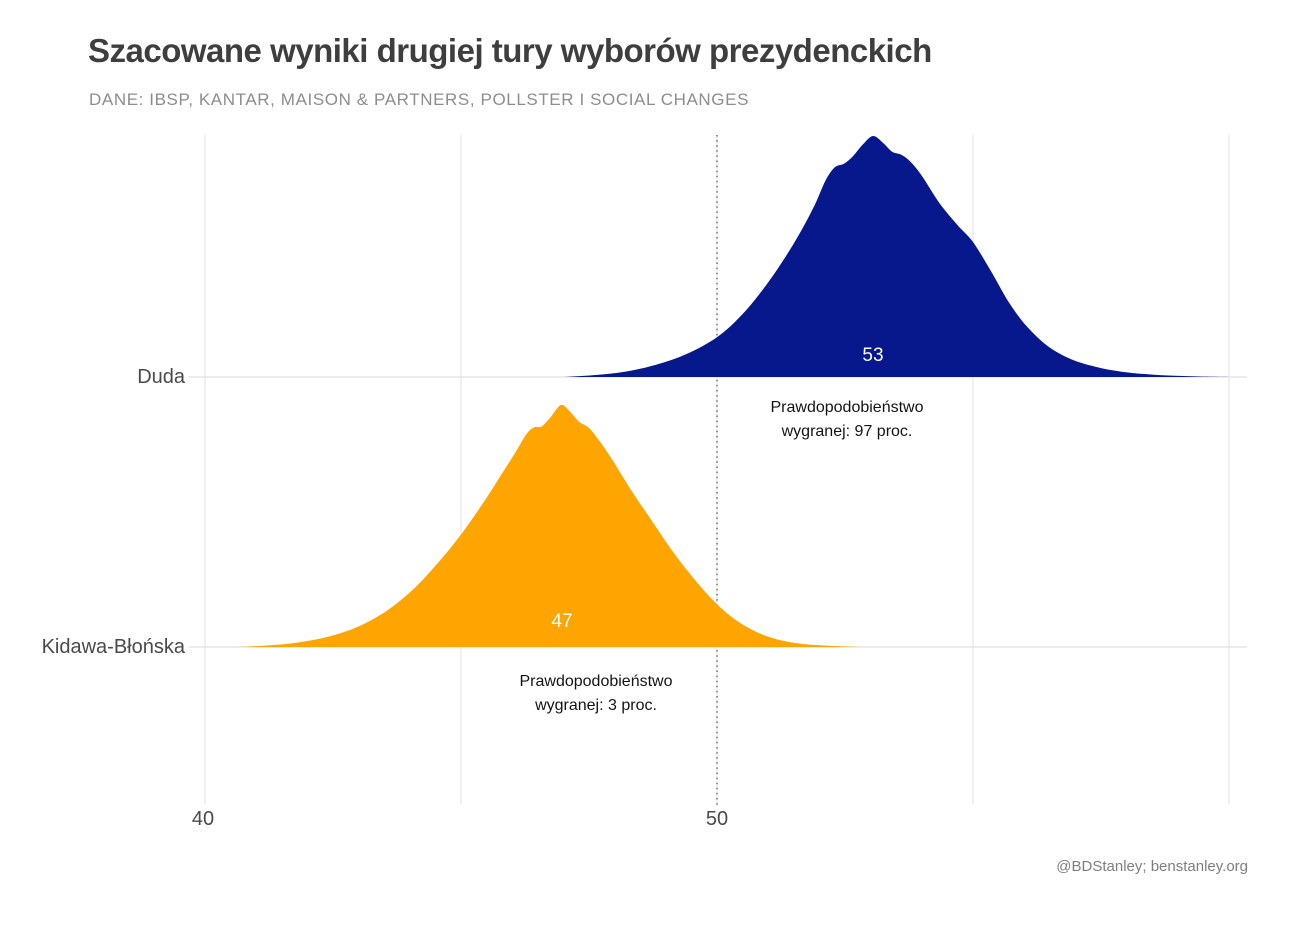 This screenshot has width=1296, height=926. I want to click on kidawa-peak-value-label: 47, so click(562, 621).